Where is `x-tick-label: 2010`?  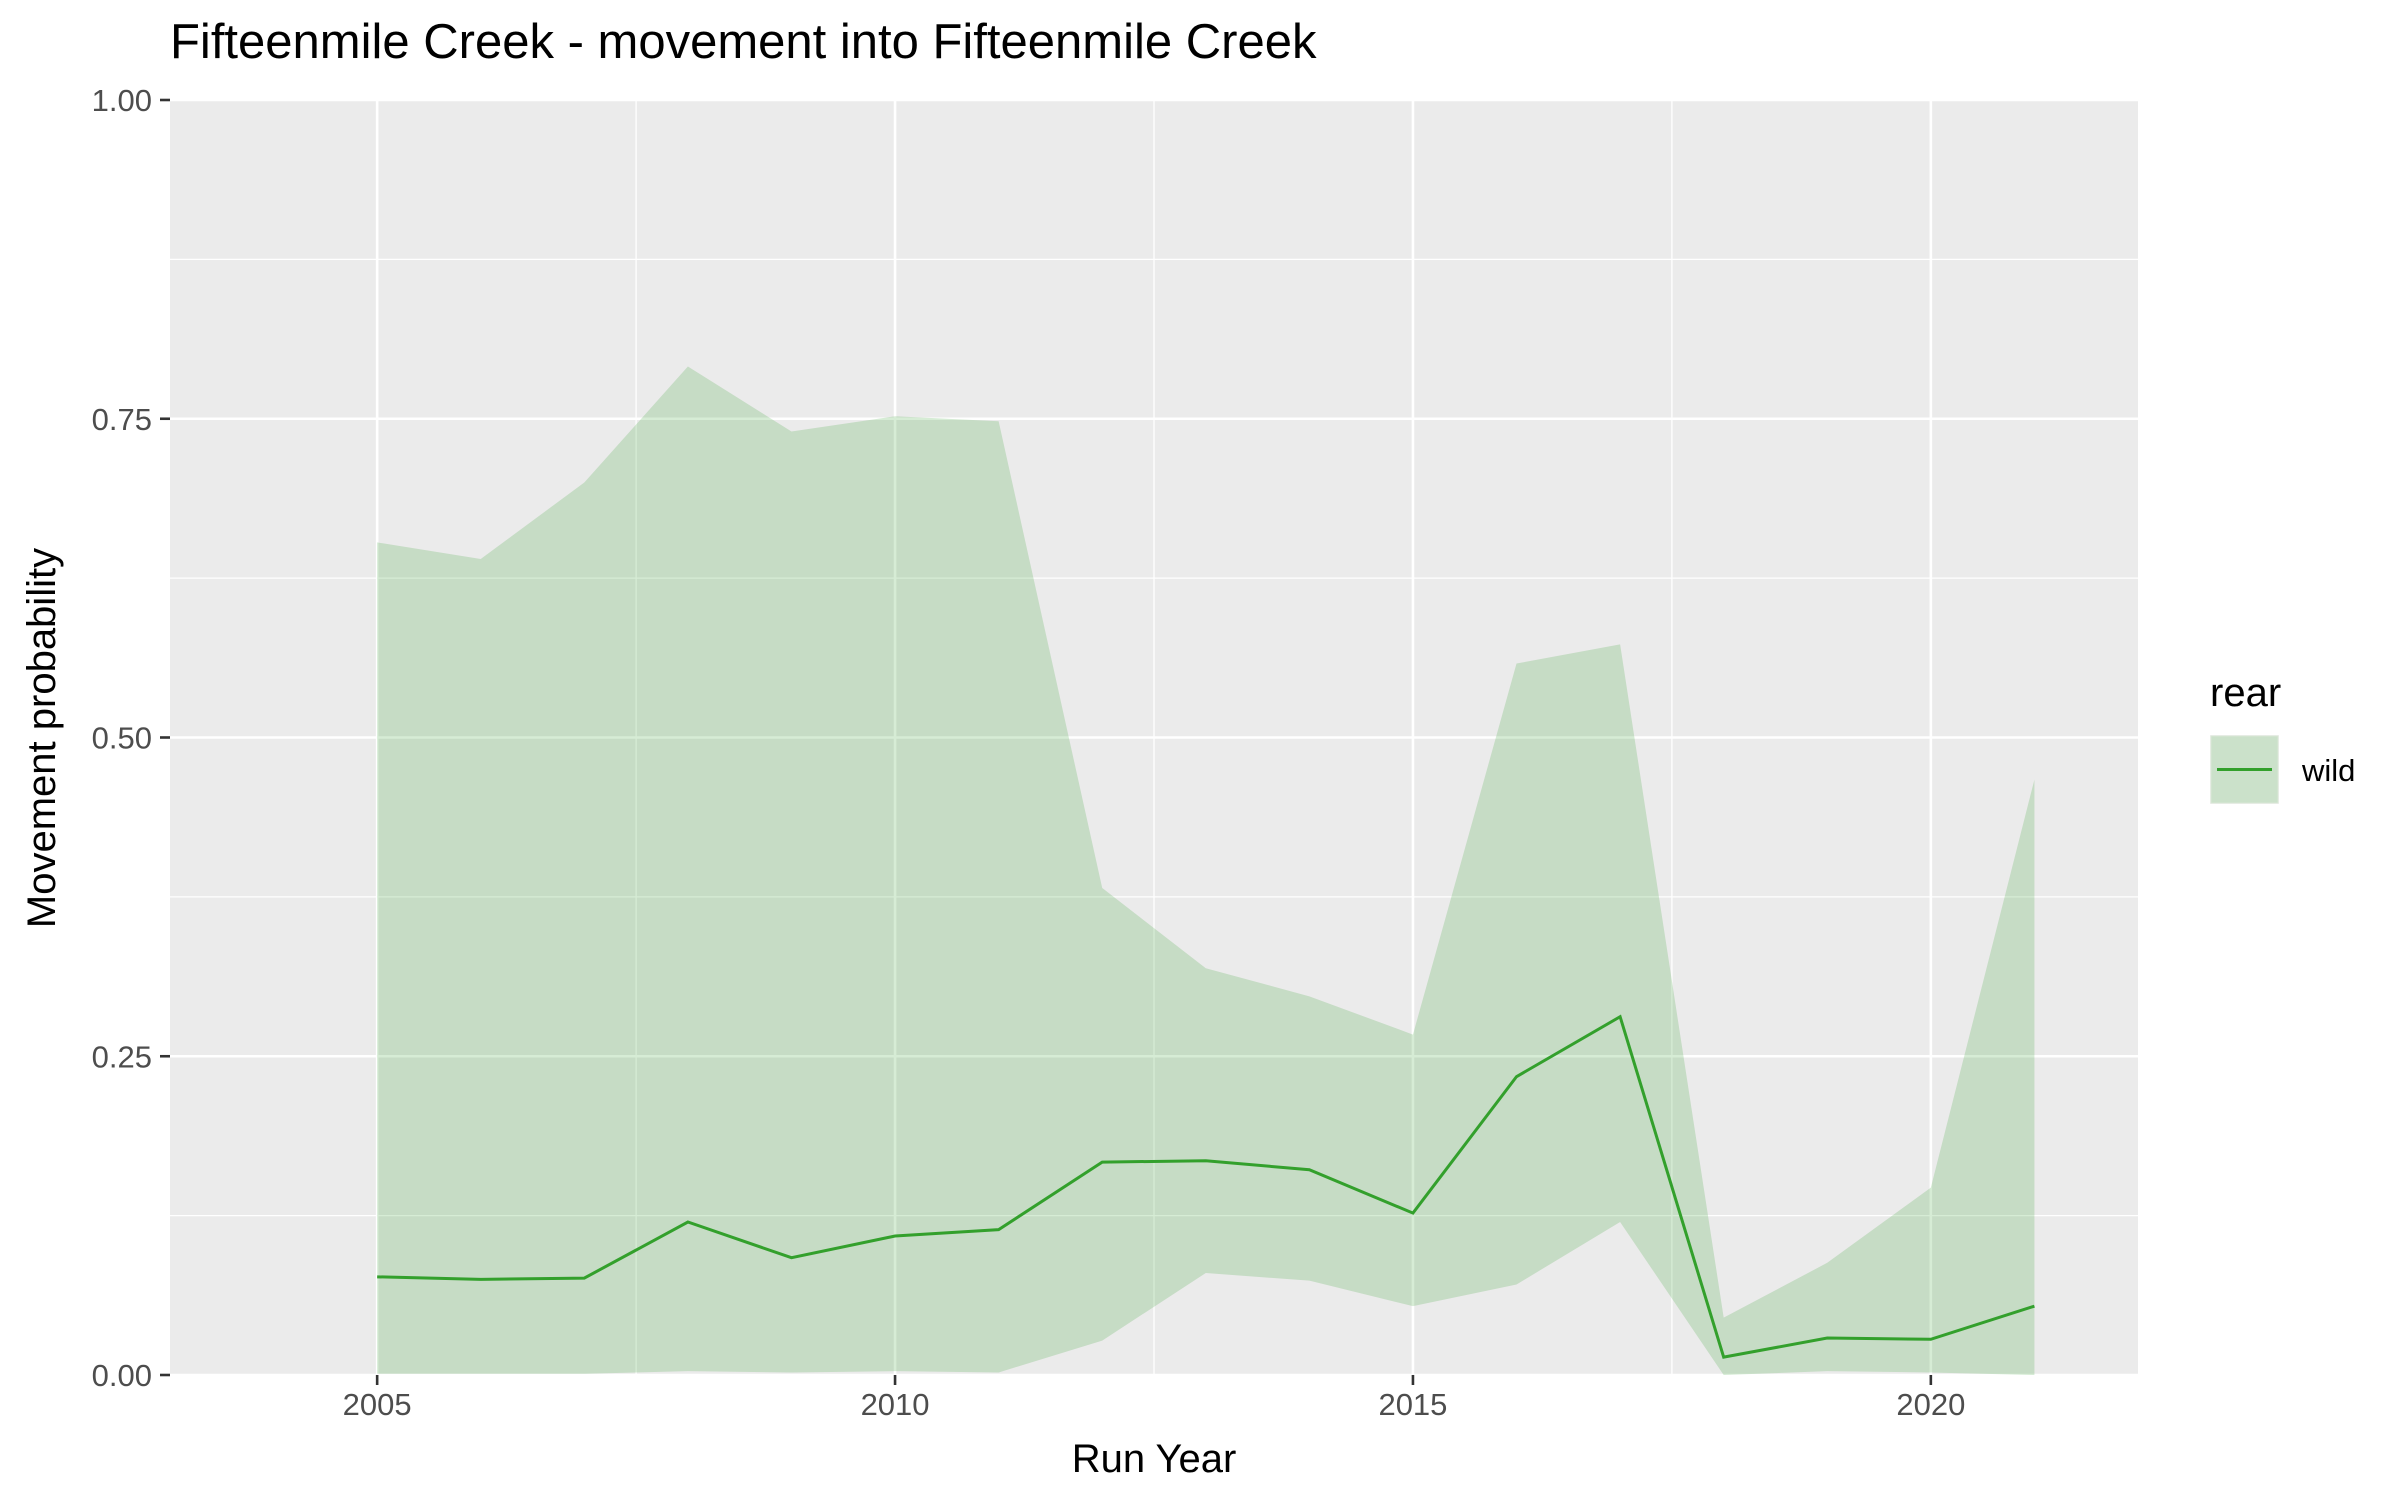 x-tick-label: 2010 is located at coordinates (895, 1404).